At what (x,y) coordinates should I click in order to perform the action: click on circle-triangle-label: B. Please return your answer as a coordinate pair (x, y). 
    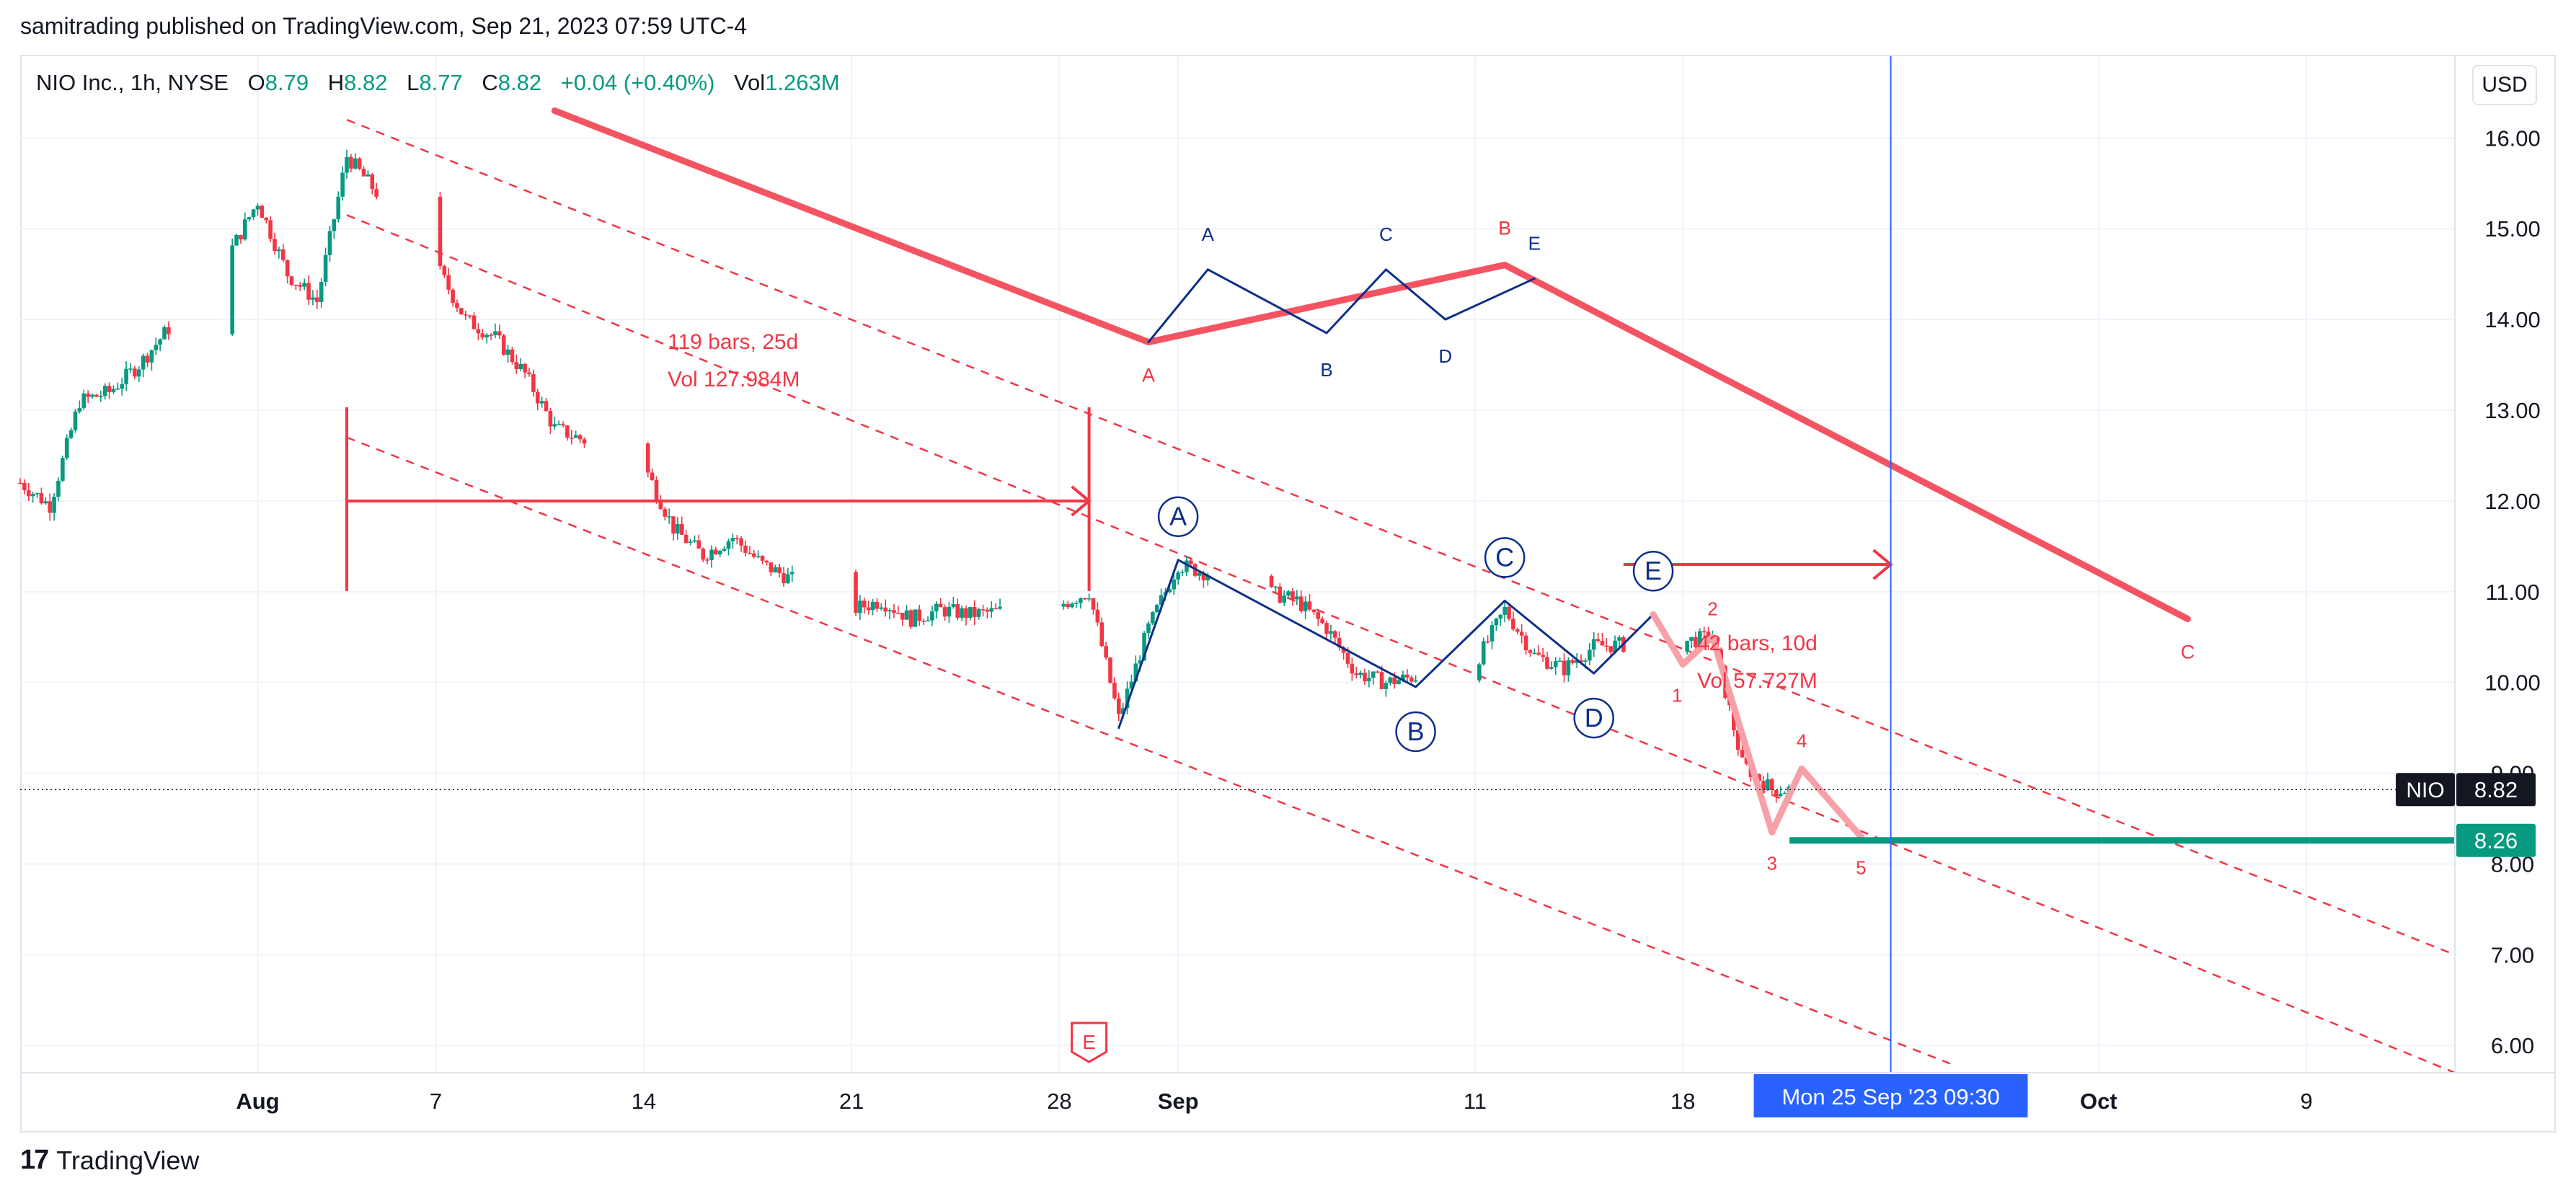
    Looking at the image, I should click on (1416, 731).